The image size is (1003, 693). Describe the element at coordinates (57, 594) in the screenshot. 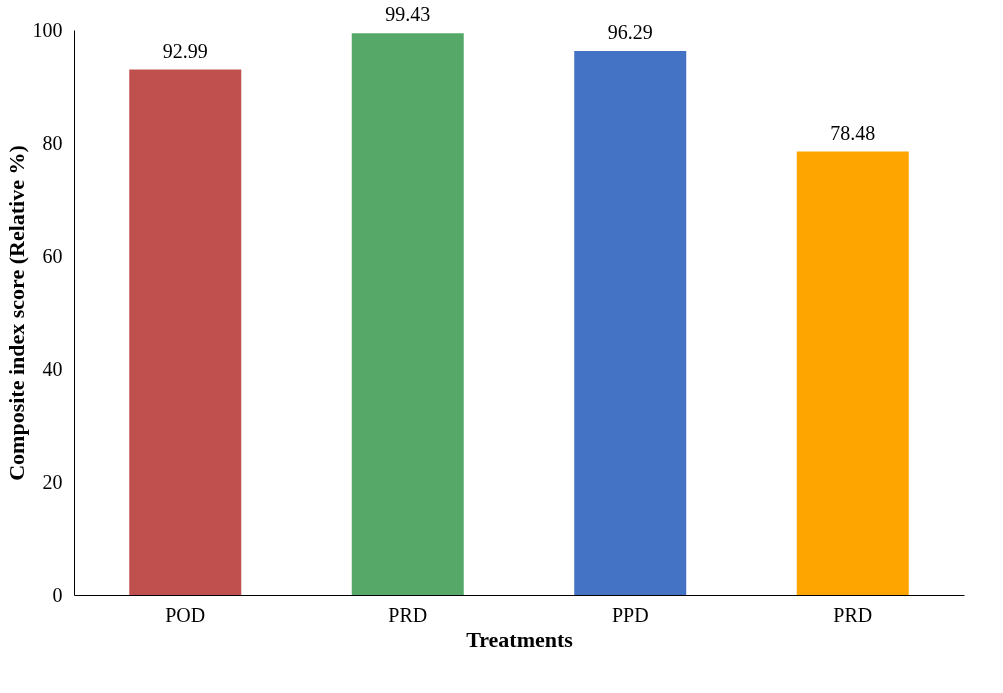

I see `y-tick-label: 0` at that location.